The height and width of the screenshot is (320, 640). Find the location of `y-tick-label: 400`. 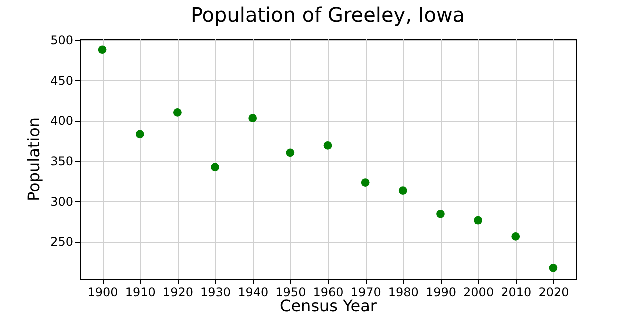

y-tick-label: 400 is located at coordinates (62, 121).